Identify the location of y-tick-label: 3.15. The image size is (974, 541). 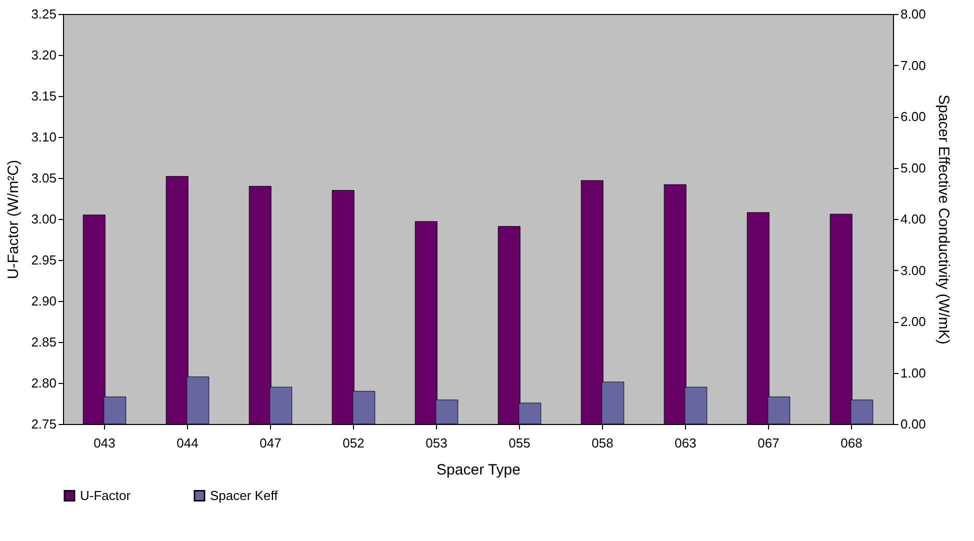
(43, 96).